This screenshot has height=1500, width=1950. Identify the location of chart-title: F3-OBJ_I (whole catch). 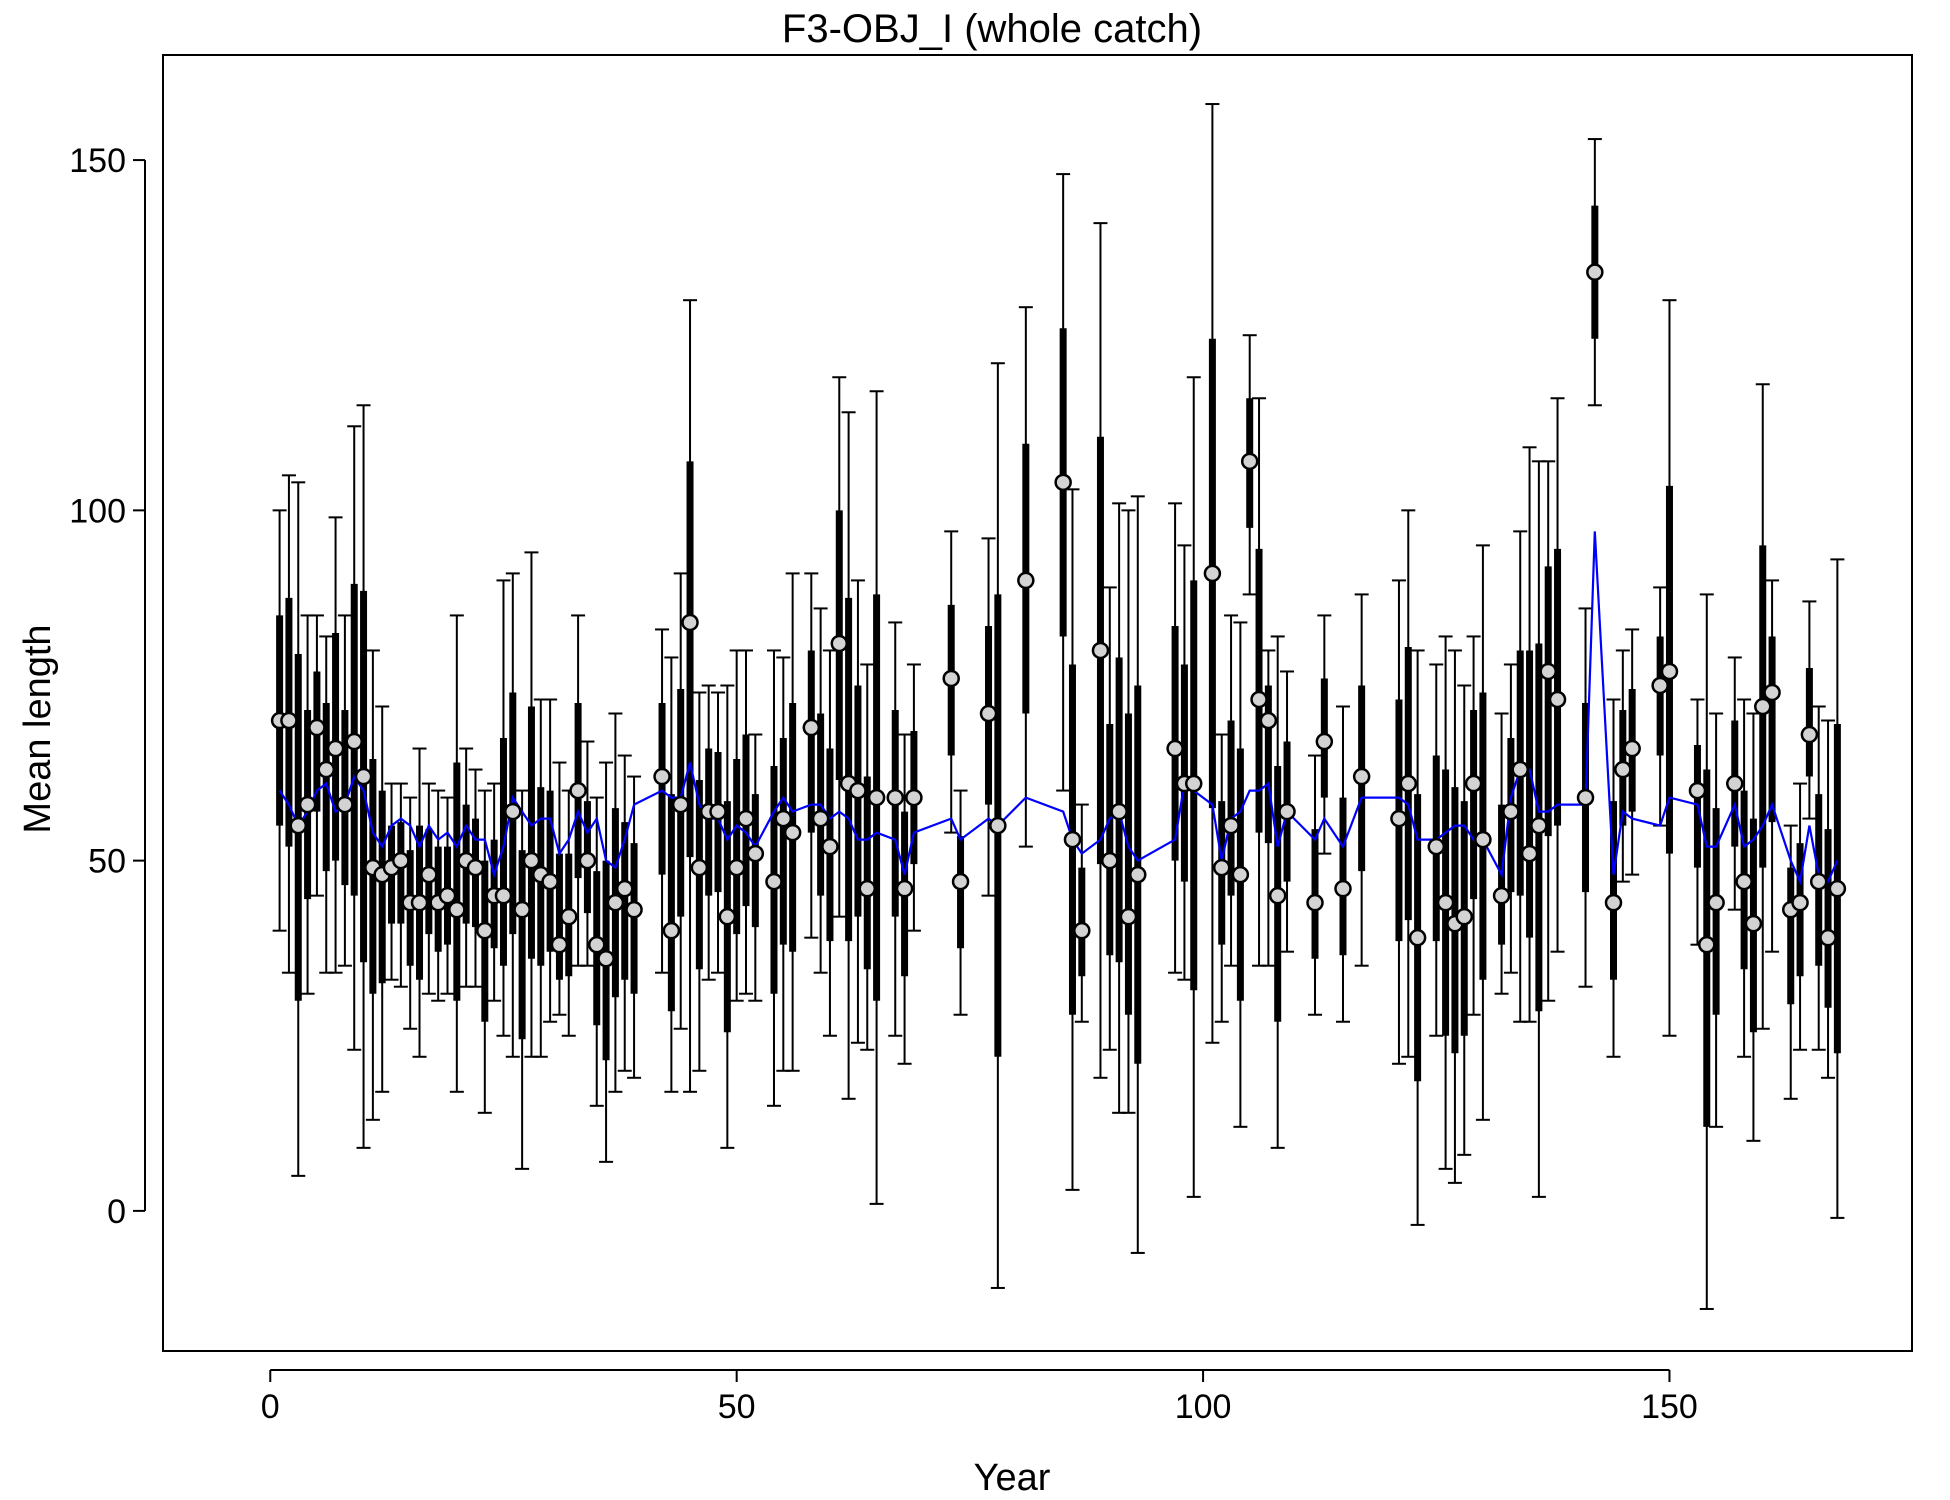
(992, 29).